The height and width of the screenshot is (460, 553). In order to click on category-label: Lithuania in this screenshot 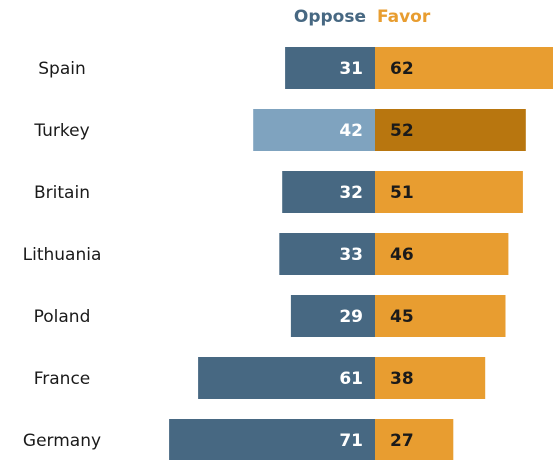, I will do `click(62, 255)`.